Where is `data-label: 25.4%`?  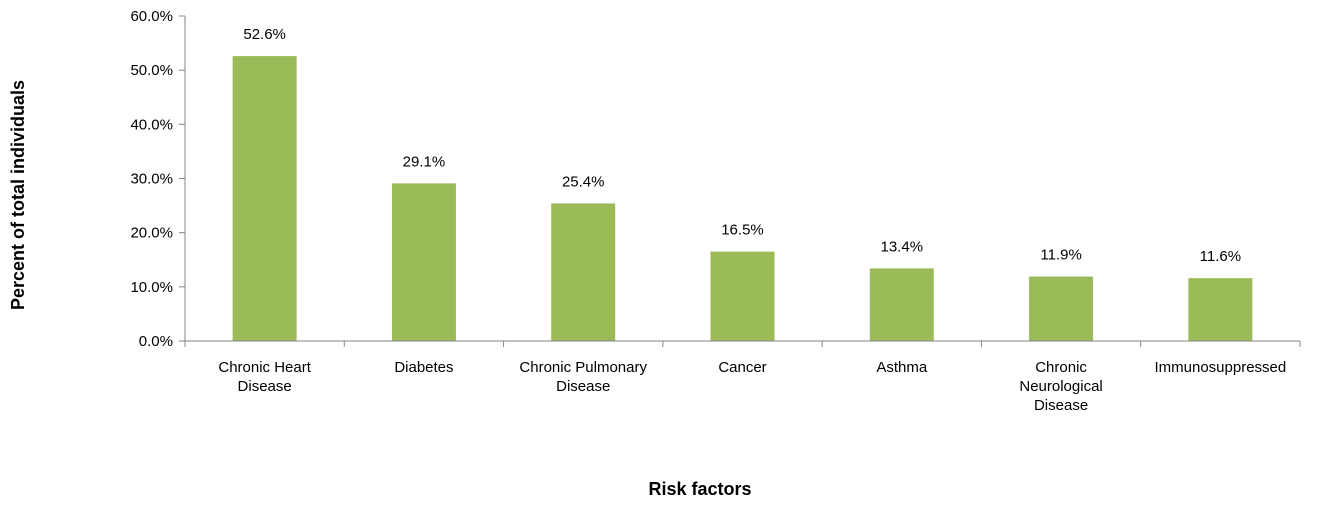 data-label: 25.4% is located at coordinates (583, 181).